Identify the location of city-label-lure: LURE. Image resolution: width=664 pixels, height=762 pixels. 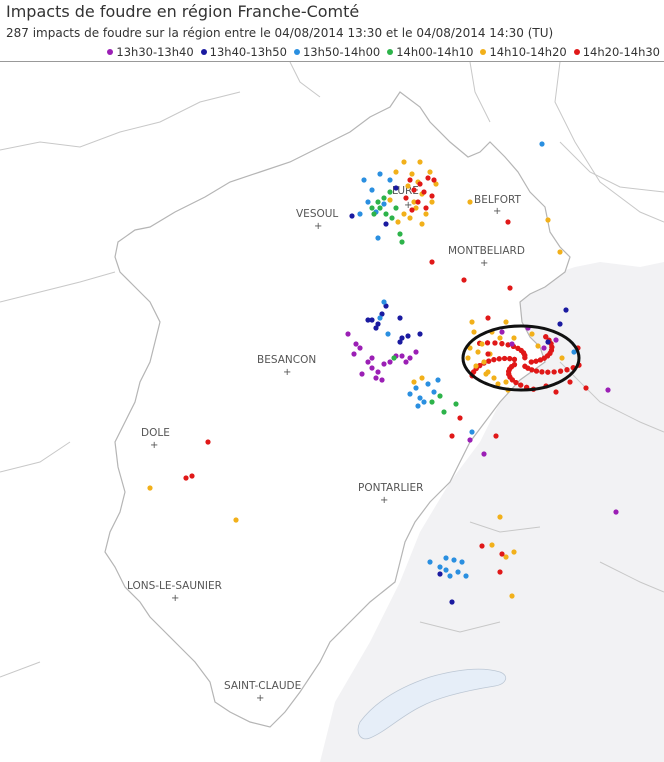
(405, 191).